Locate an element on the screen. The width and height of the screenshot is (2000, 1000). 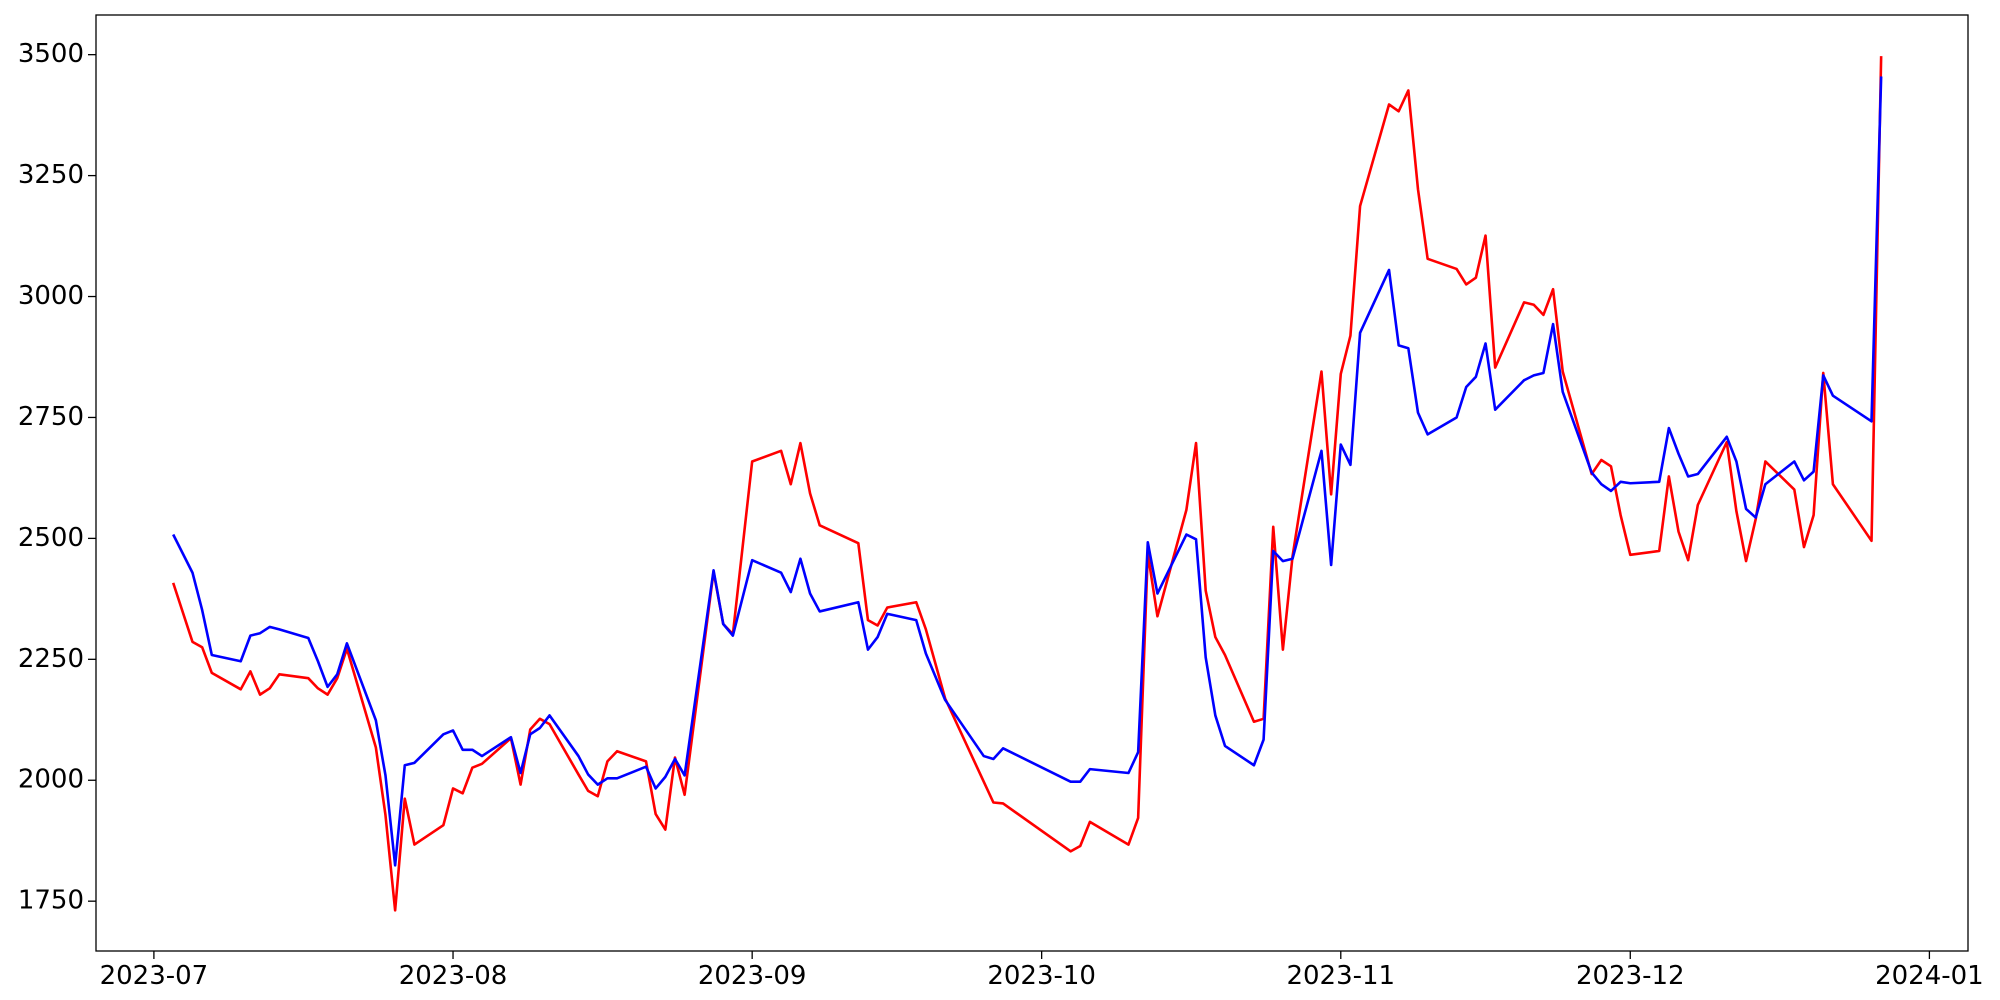
y-tick-label: 2250 is located at coordinates (51, 659).